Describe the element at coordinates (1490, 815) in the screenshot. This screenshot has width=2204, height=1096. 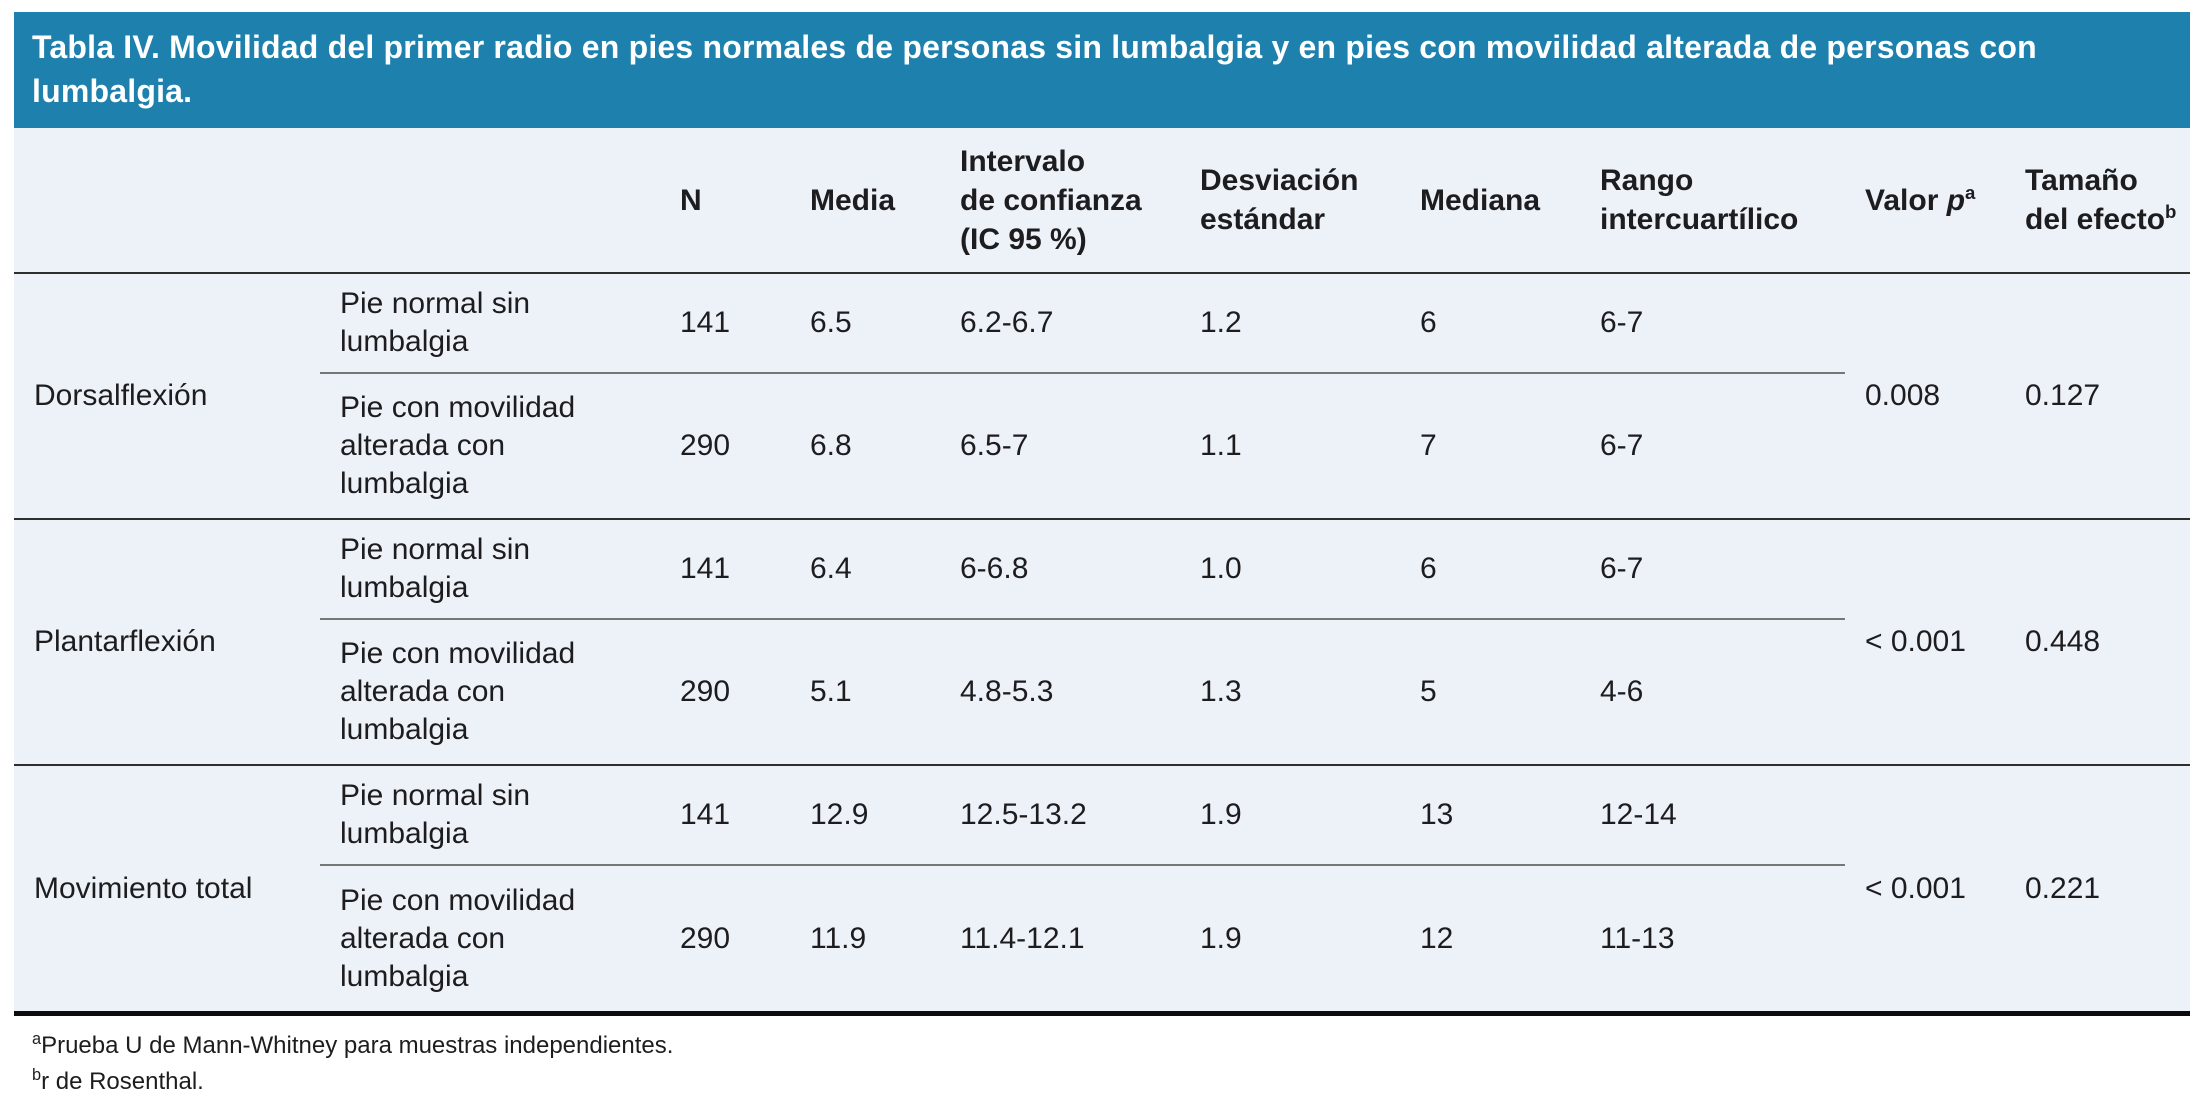
I see `mediana-cell: 13` at that location.